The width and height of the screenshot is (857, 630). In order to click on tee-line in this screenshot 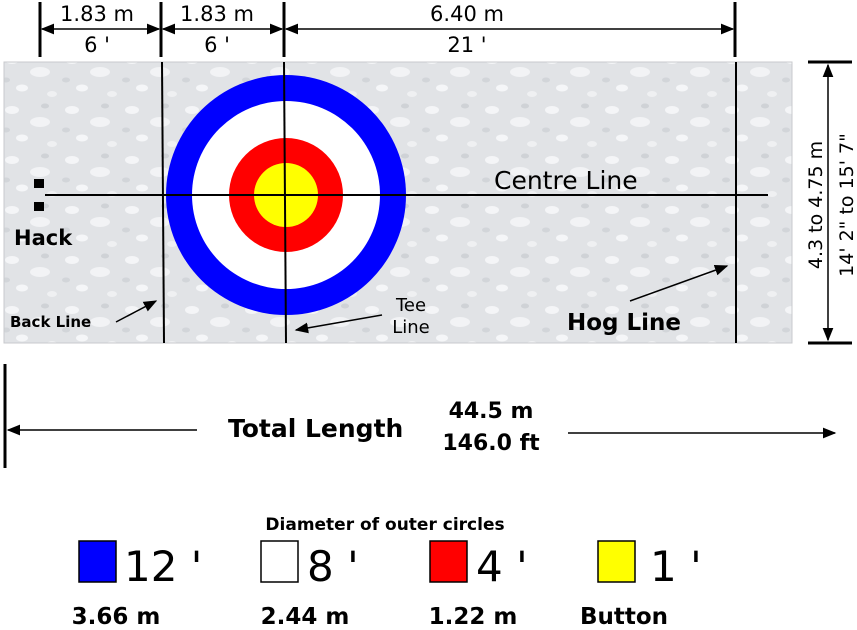, I will do `click(285, 202)`.